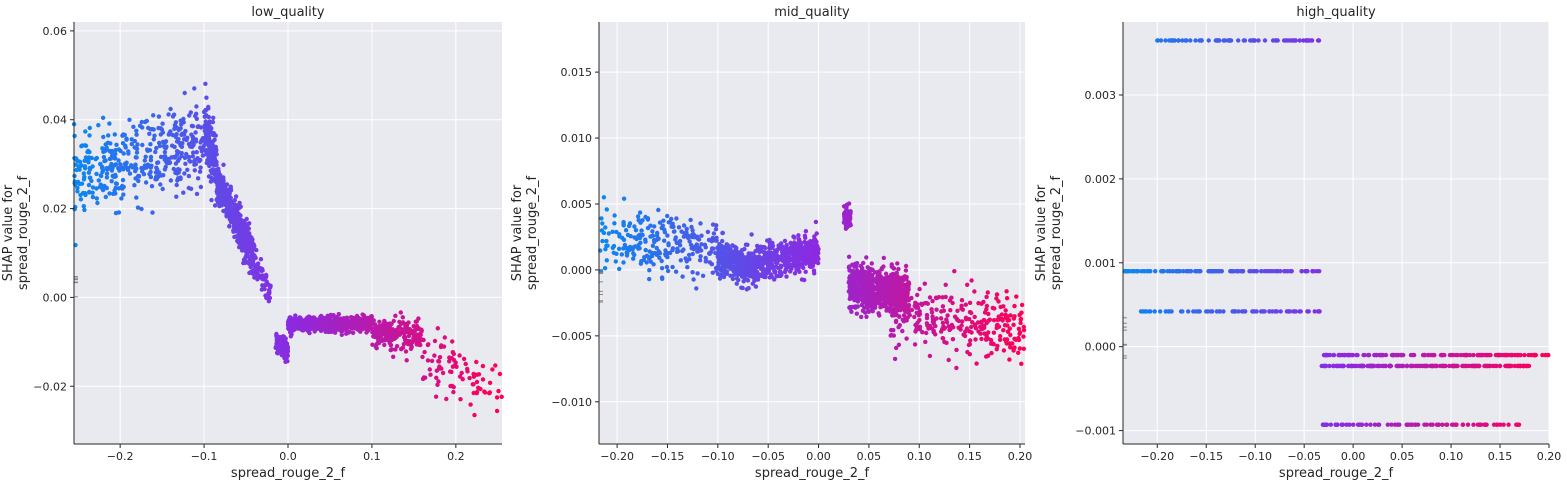 This screenshot has height=487, width=1567. Describe the element at coordinates (55, 31) in the screenshot. I see `y-tick-label: 0.06` at that location.